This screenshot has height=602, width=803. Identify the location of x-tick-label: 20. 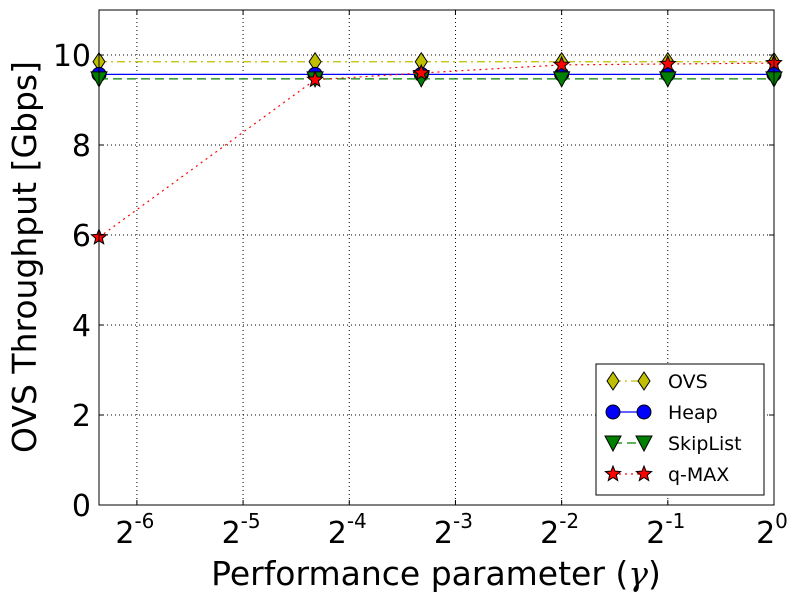
(772, 530).